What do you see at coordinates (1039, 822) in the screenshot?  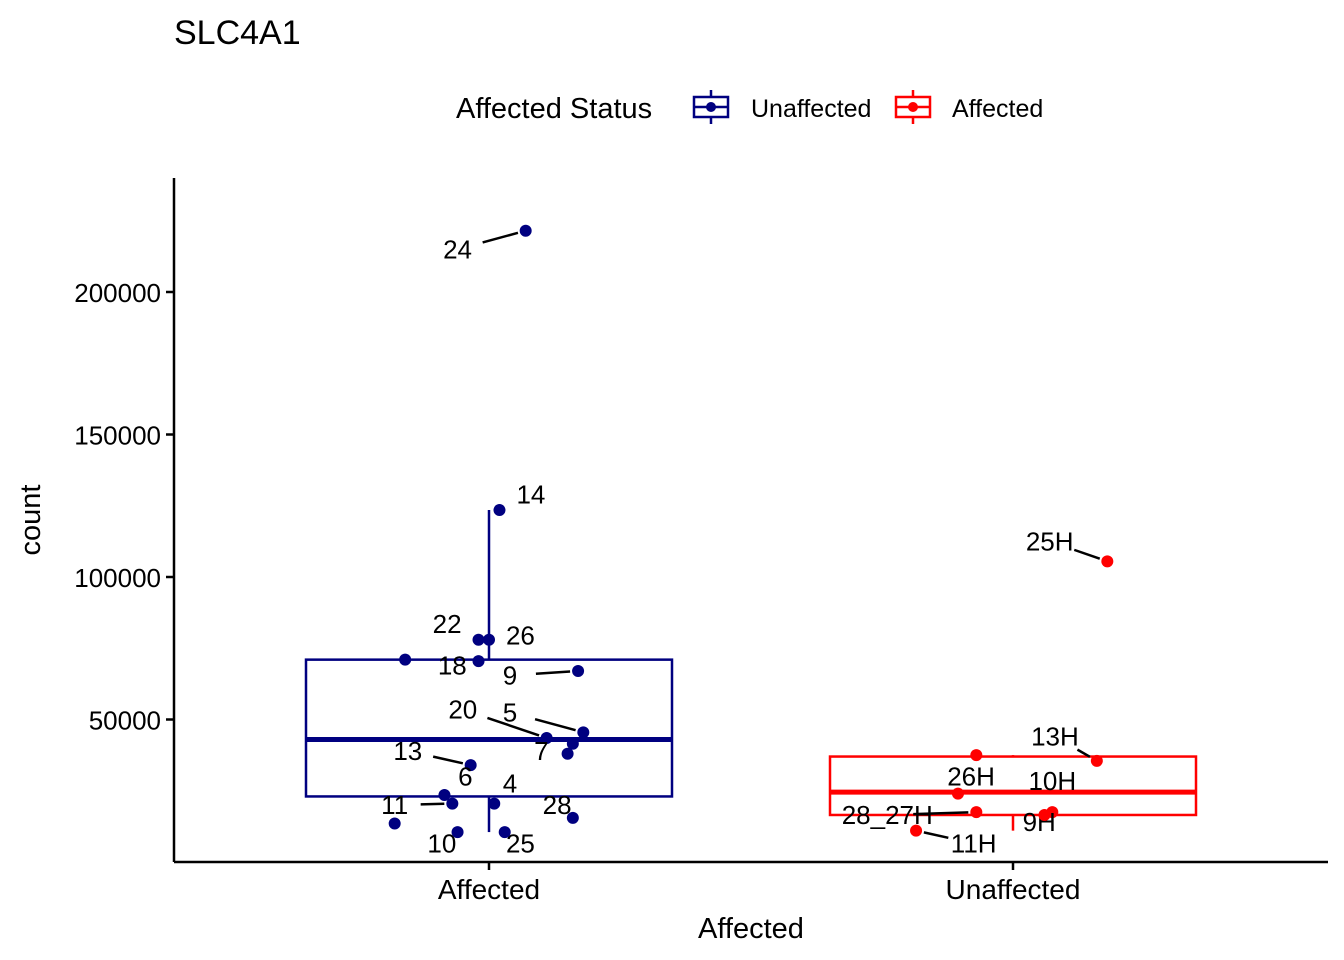 I see `point-label: 9H` at bounding box center [1039, 822].